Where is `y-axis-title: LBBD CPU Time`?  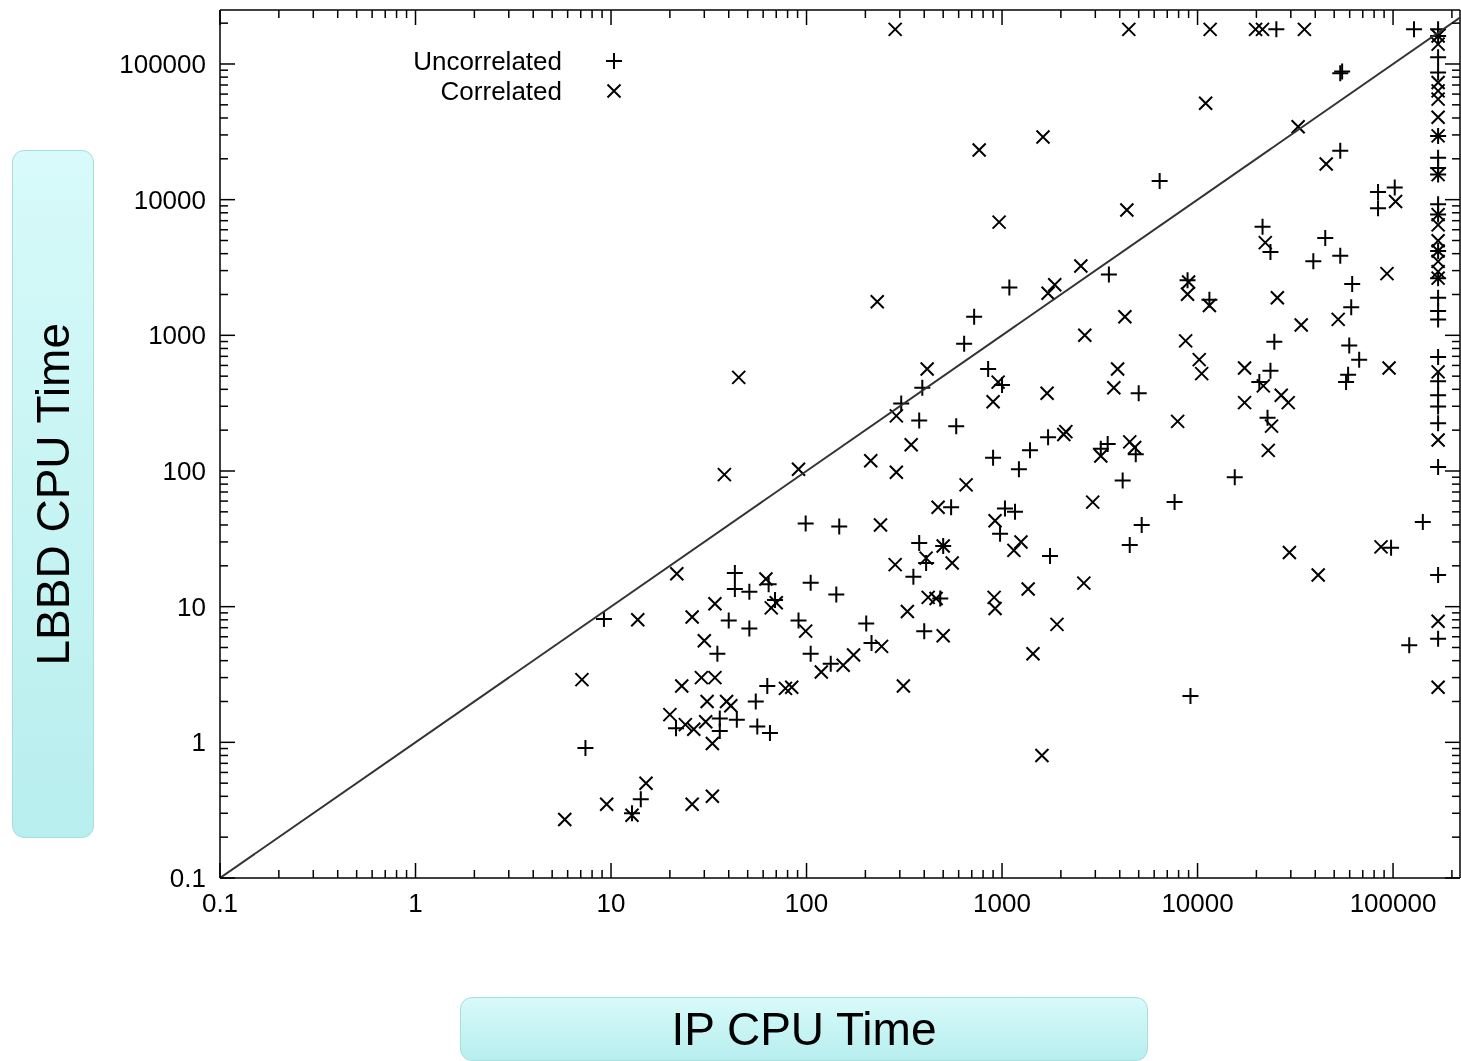
y-axis-title: LBBD CPU Time is located at coordinates (53, 494).